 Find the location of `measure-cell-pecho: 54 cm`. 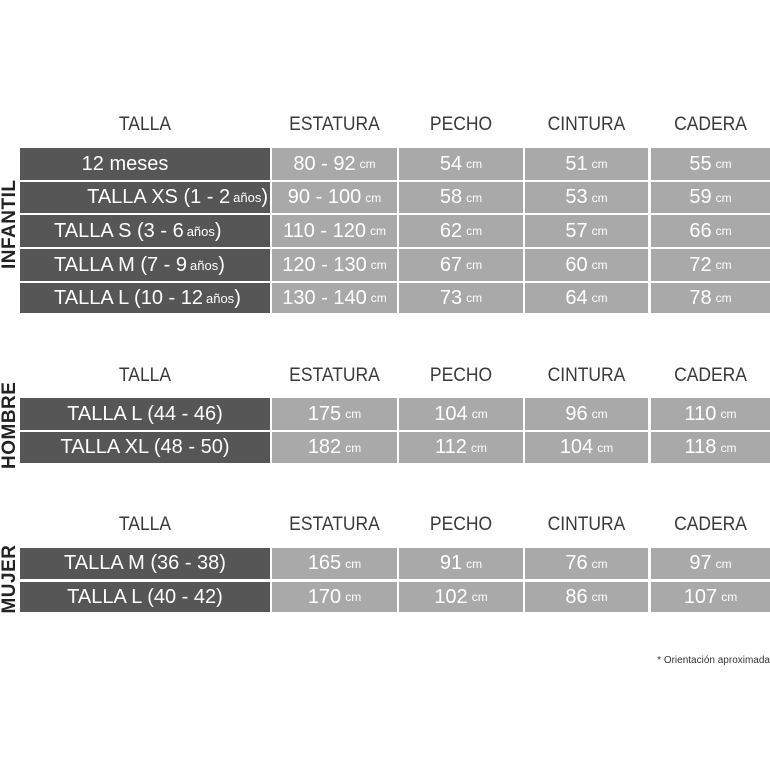

measure-cell-pecho: 54 cm is located at coordinates (461, 164).